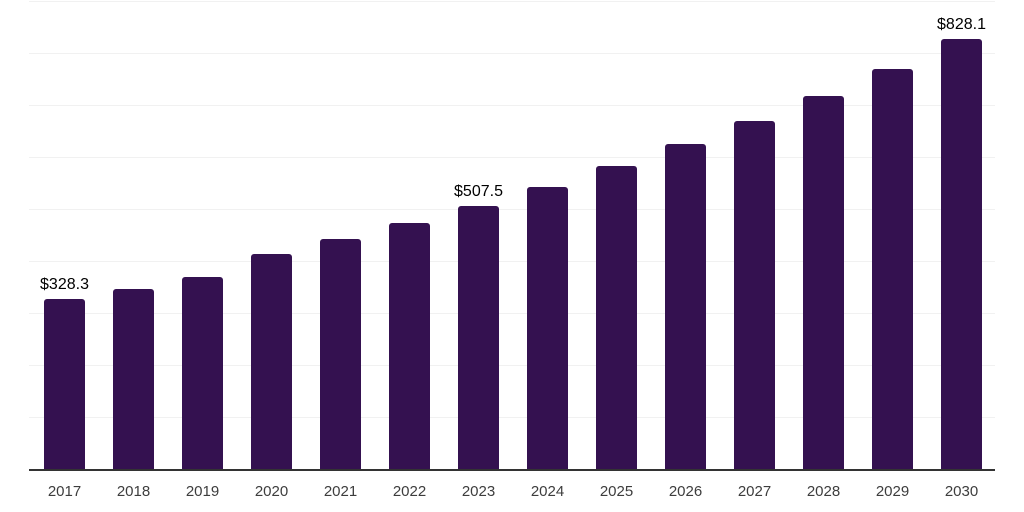 The image size is (1024, 512). Describe the element at coordinates (892, 491) in the screenshot. I see `x-tick-label-2029: 2029` at that location.